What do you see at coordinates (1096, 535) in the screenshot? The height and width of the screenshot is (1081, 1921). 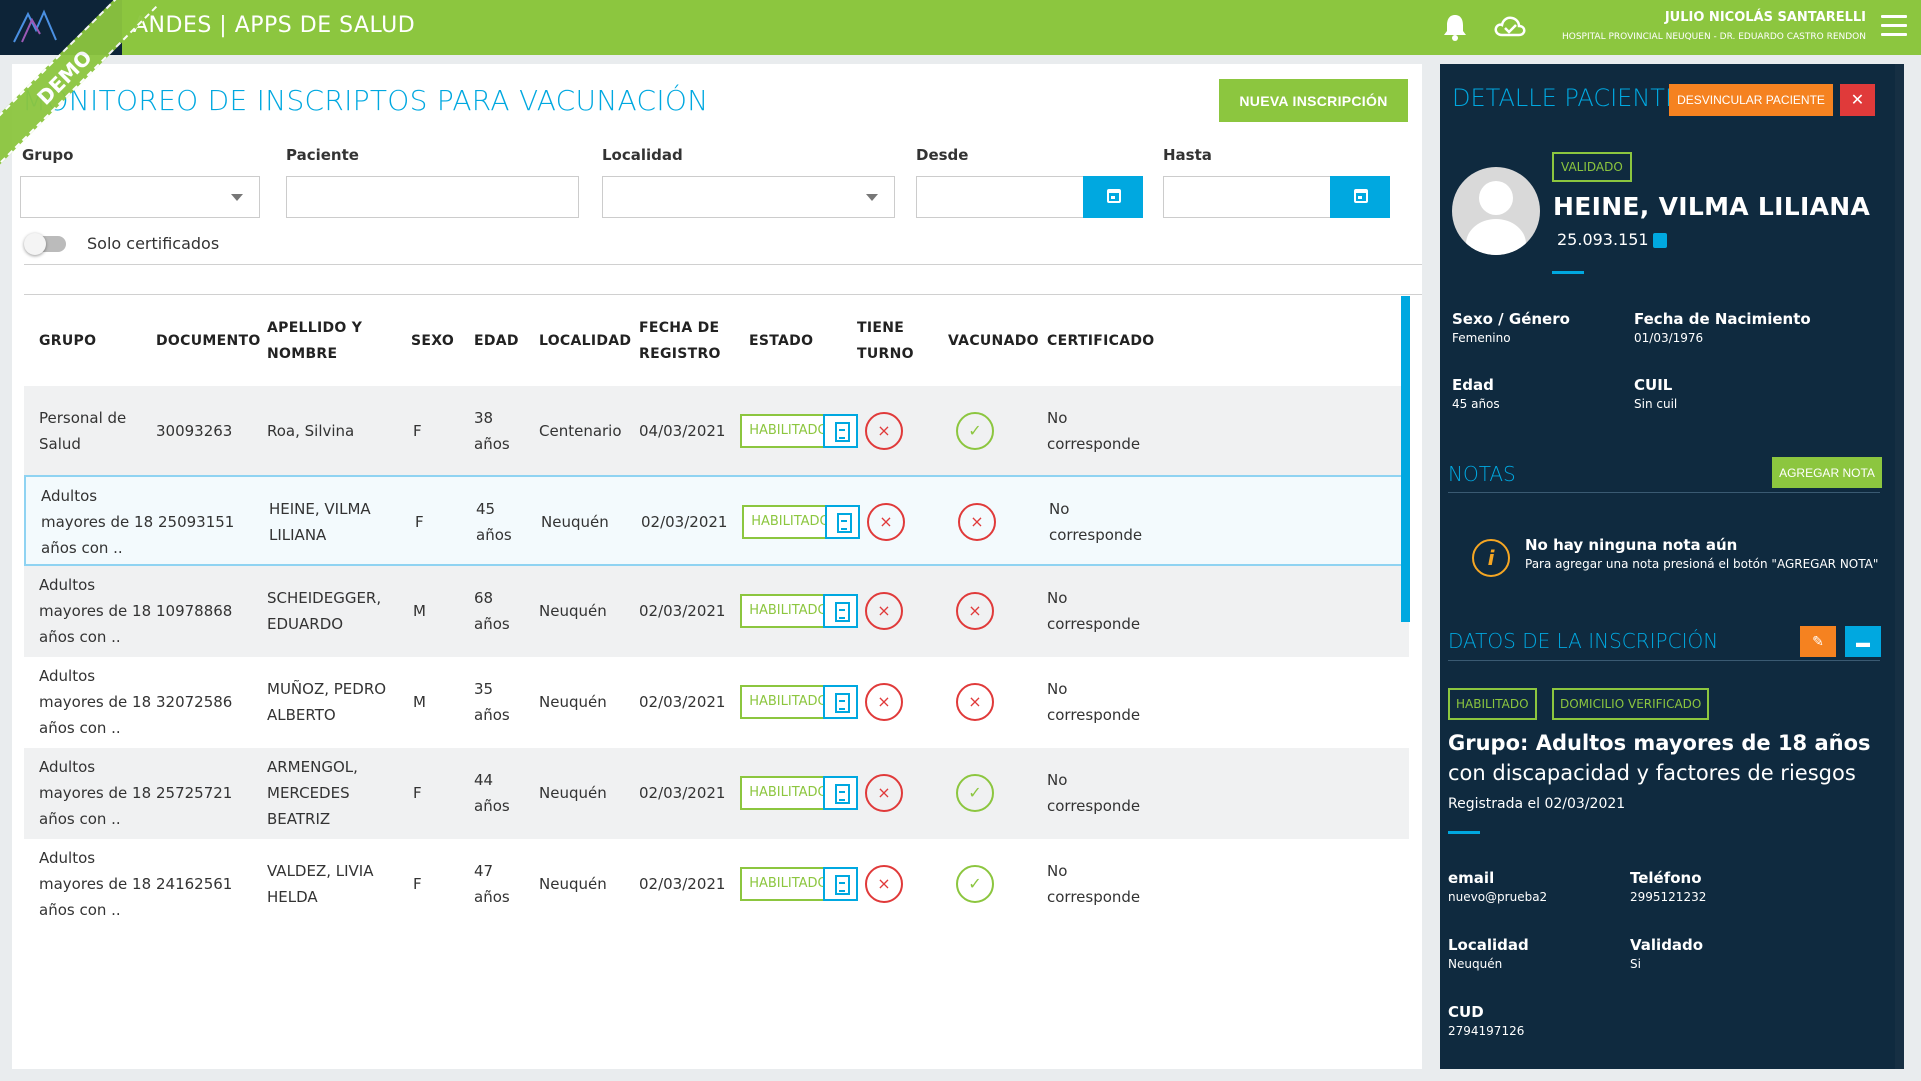 I see `cell-certificado-line: corresponde` at bounding box center [1096, 535].